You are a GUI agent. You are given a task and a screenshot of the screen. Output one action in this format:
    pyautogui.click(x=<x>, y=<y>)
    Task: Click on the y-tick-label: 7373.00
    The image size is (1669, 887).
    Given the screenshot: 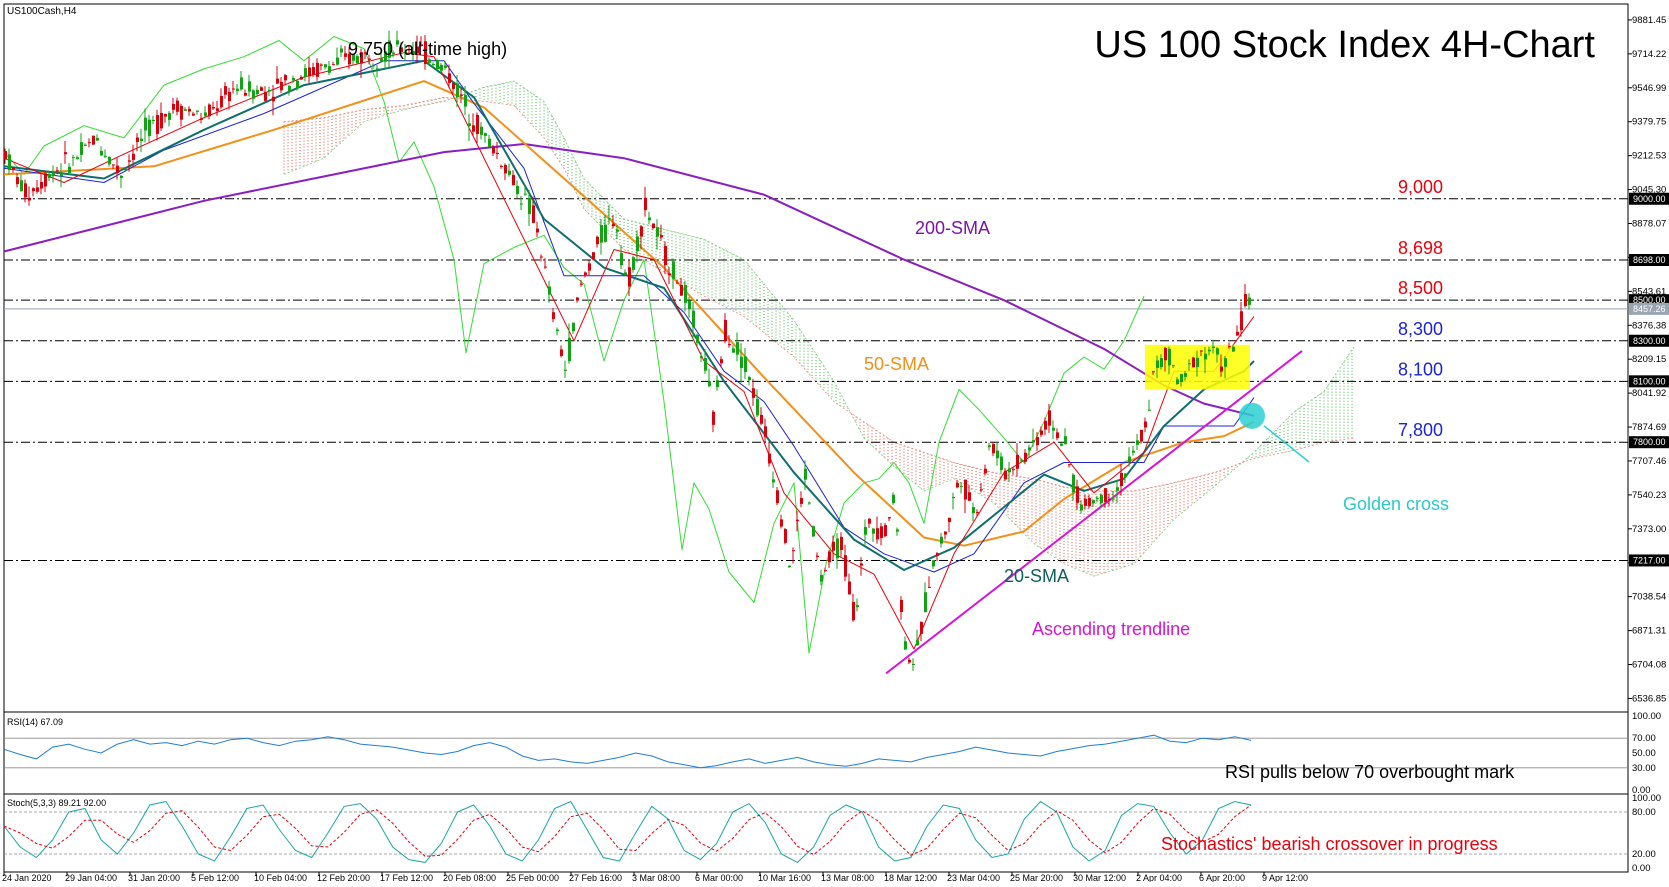 What is the action you would take?
    pyautogui.click(x=1649, y=529)
    